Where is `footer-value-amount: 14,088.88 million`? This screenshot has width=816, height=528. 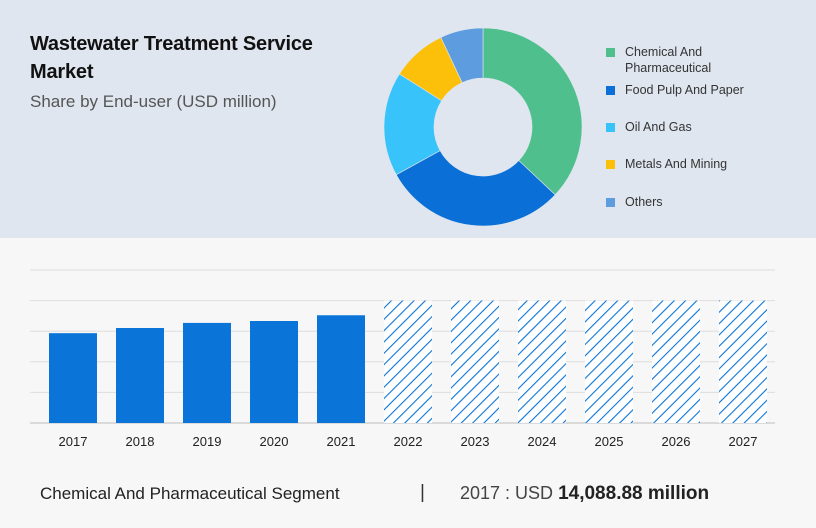
footer-value-amount: 14,088.88 million is located at coordinates (634, 493).